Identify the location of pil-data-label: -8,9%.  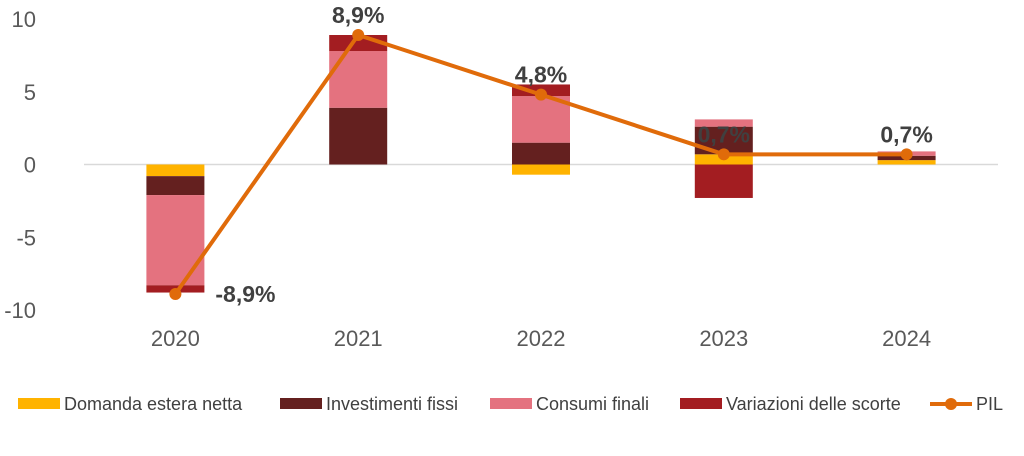
(245, 294).